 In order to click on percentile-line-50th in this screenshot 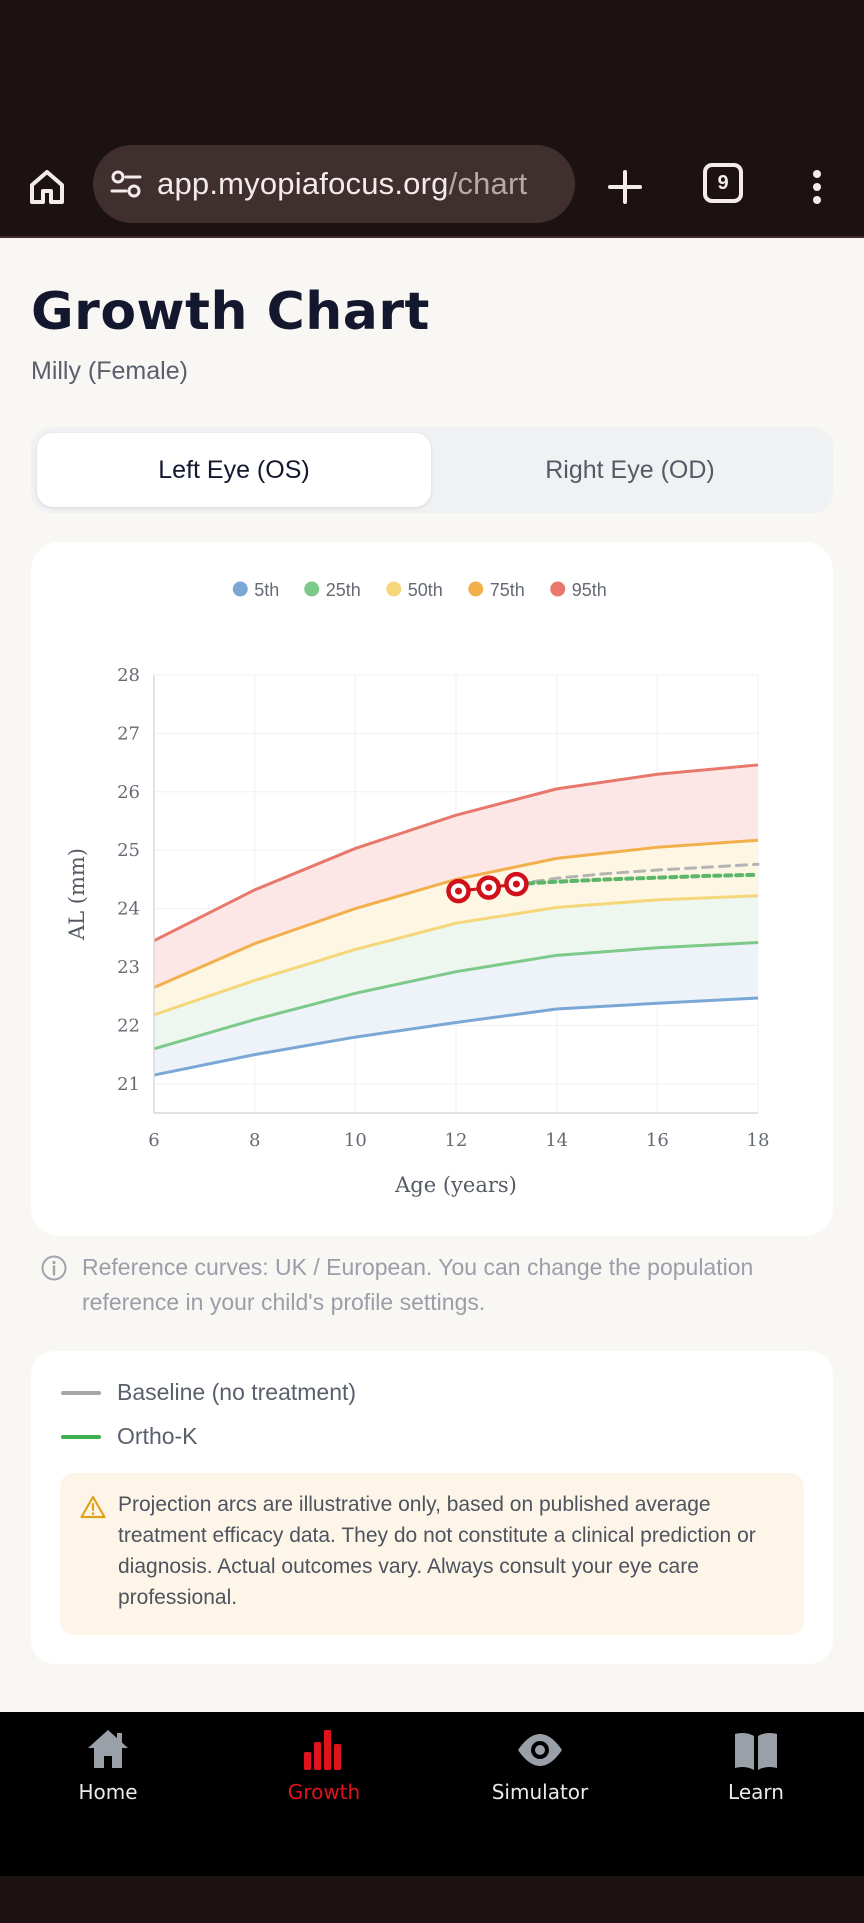, I will do `click(456, 955)`.